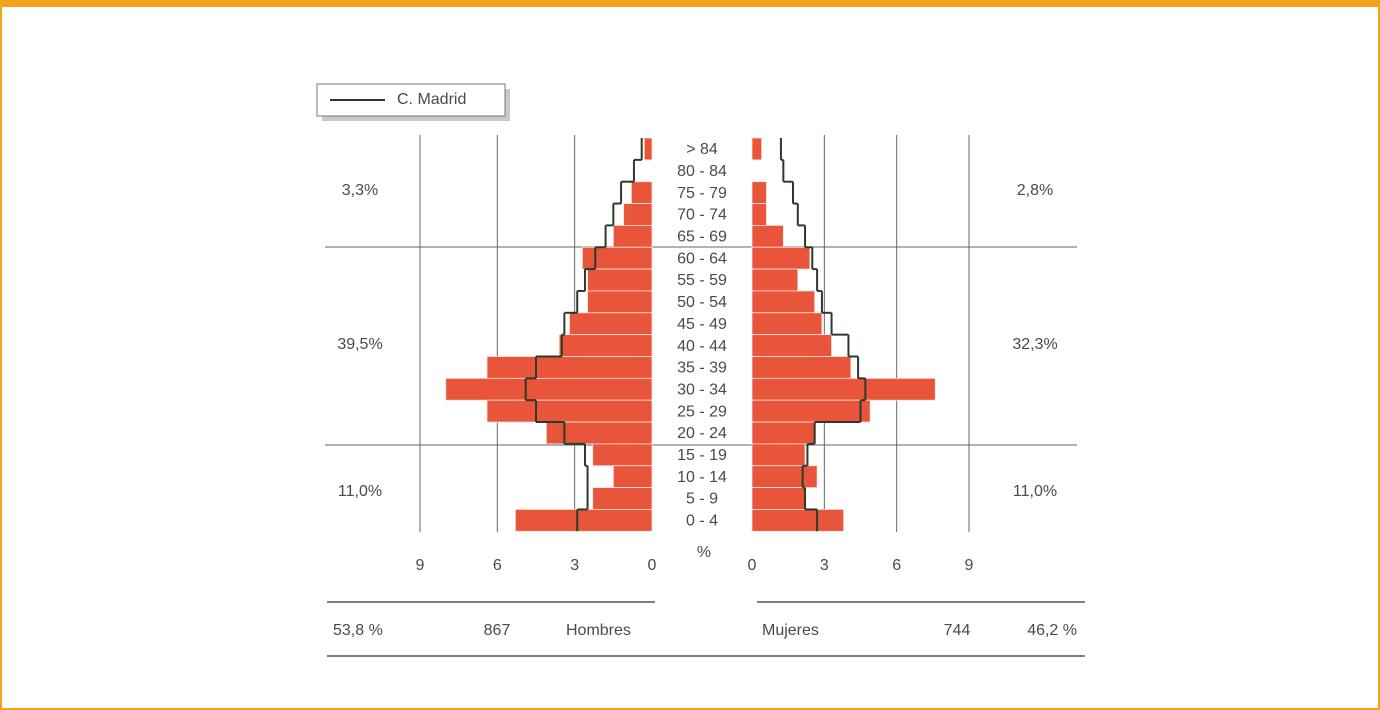 This screenshot has width=1380, height=710. Describe the element at coordinates (702, 389) in the screenshot. I see `age-label: 30 - 34` at that location.